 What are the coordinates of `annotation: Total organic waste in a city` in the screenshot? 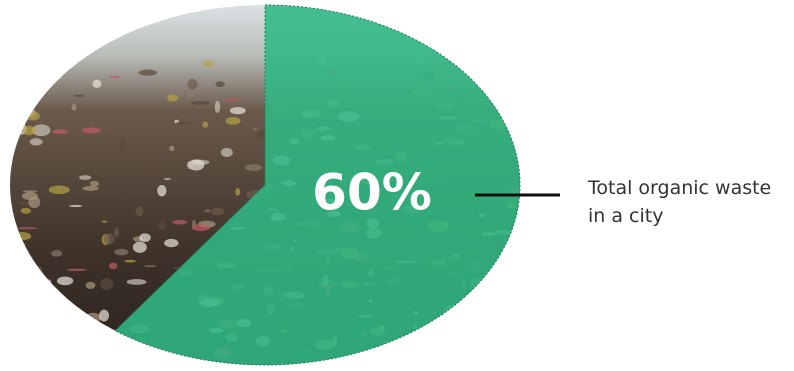 It's located at (680, 202).